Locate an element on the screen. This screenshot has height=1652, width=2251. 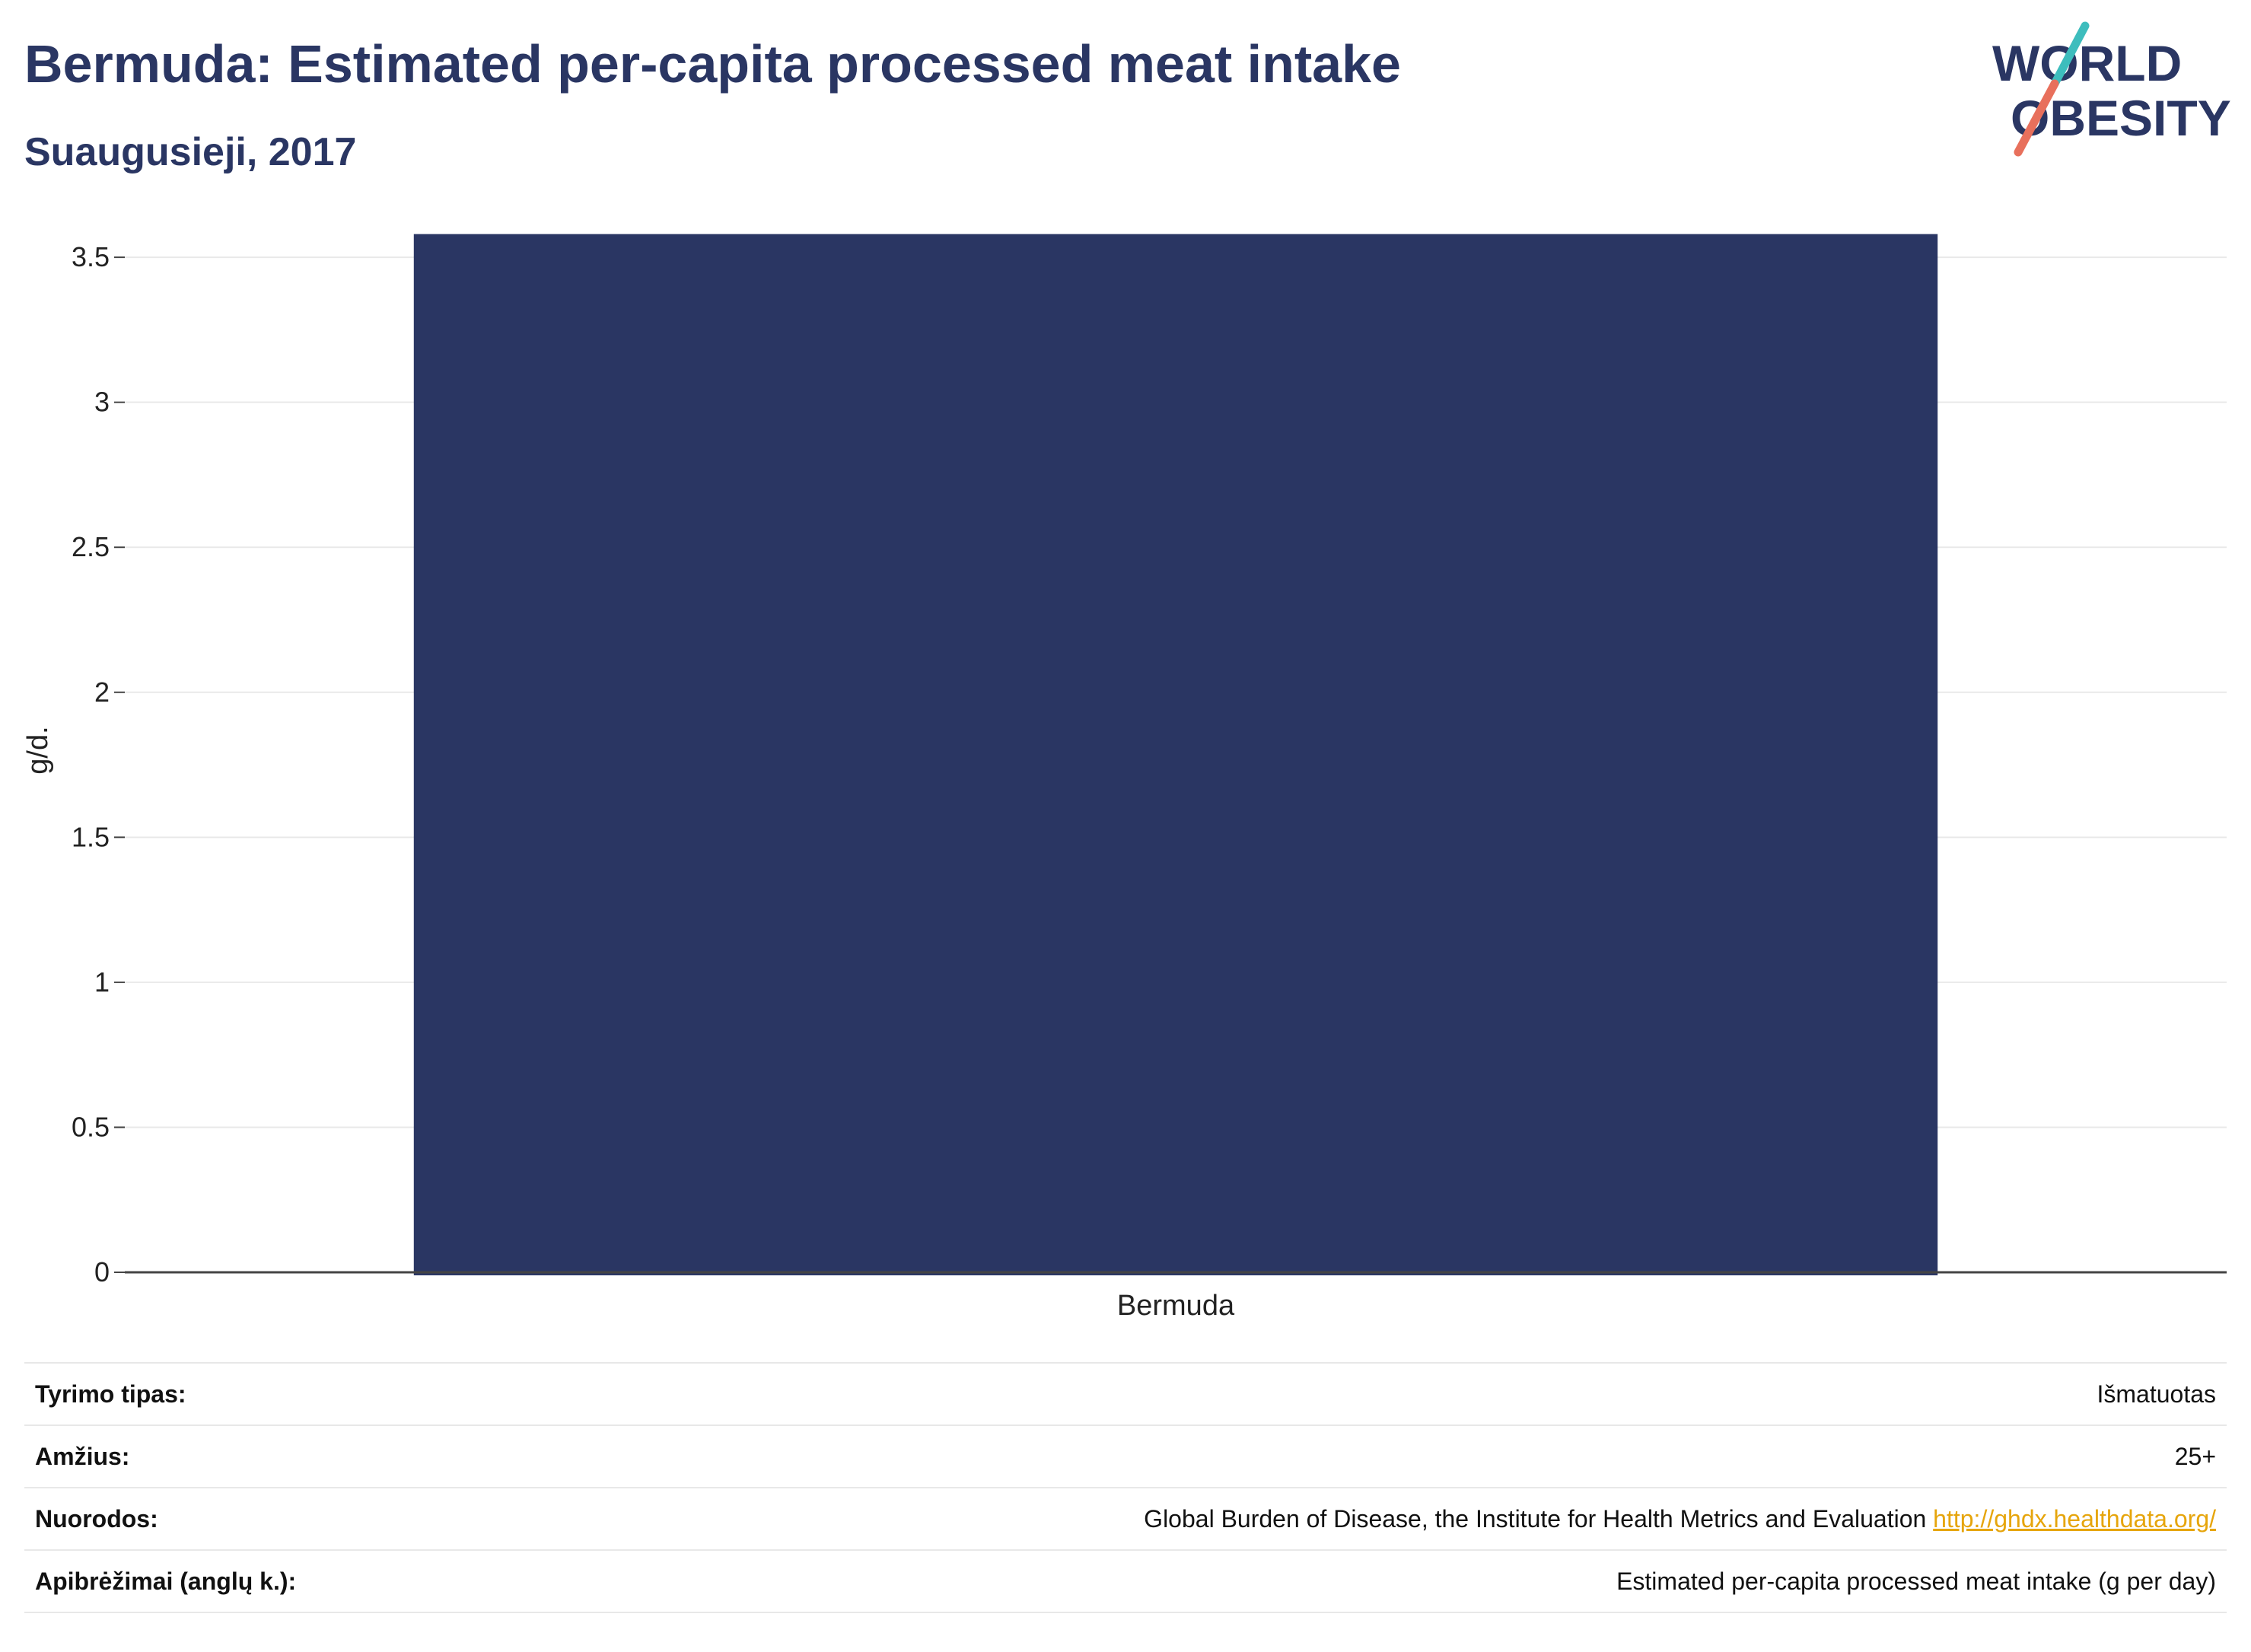
meta-label: Tyrimo tipas: is located at coordinates (250, 1394).